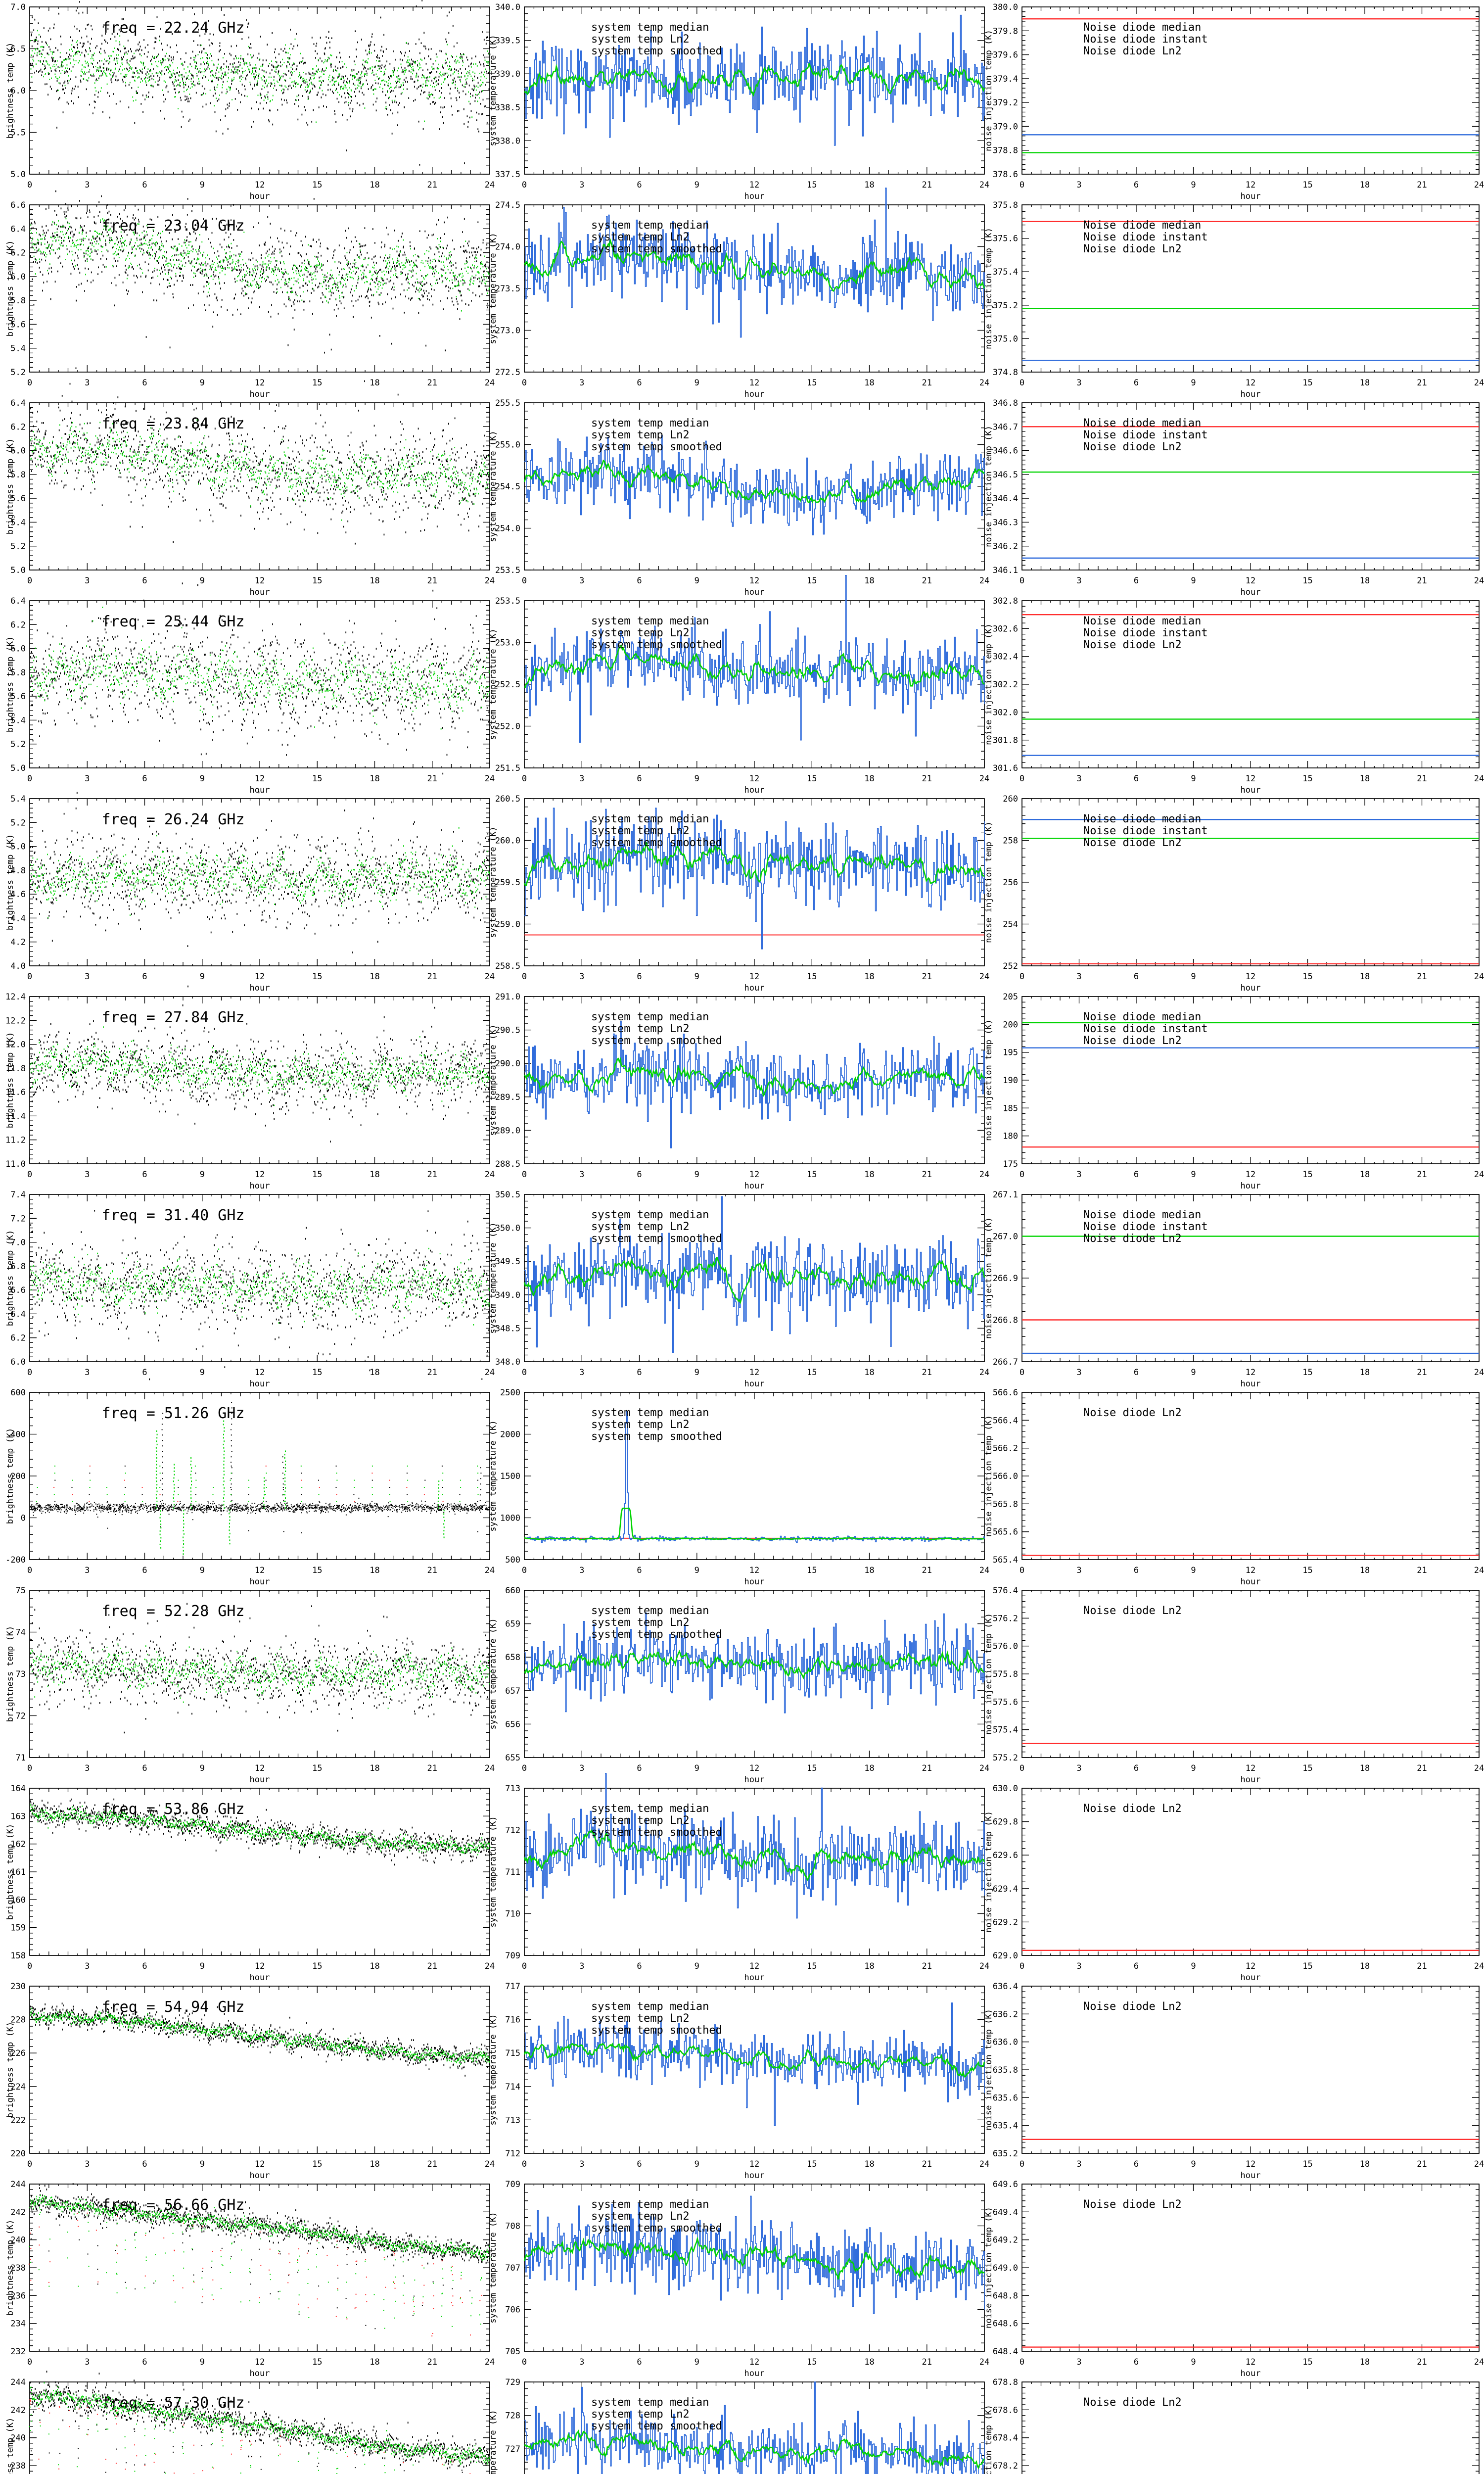 Image resolution: width=1484 pixels, height=2474 pixels. I want to click on y-tick-label: 565.6, so click(1005, 1532).